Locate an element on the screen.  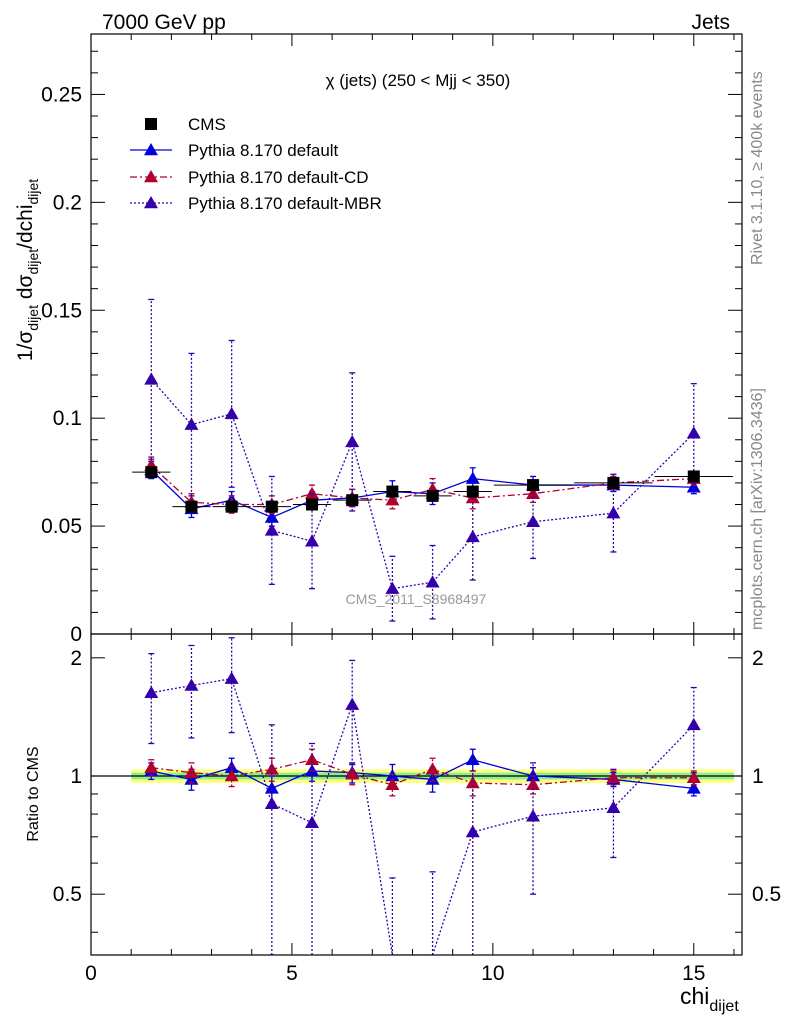
rivet-label: Rivet 3.1.10, ≥ 400k events is located at coordinates (757, 168).